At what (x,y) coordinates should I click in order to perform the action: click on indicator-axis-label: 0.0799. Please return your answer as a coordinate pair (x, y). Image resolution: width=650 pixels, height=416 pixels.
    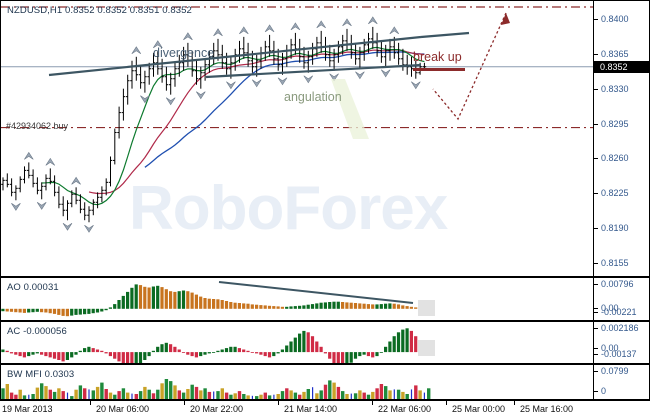
    Looking at the image, I should click on (615, 371).